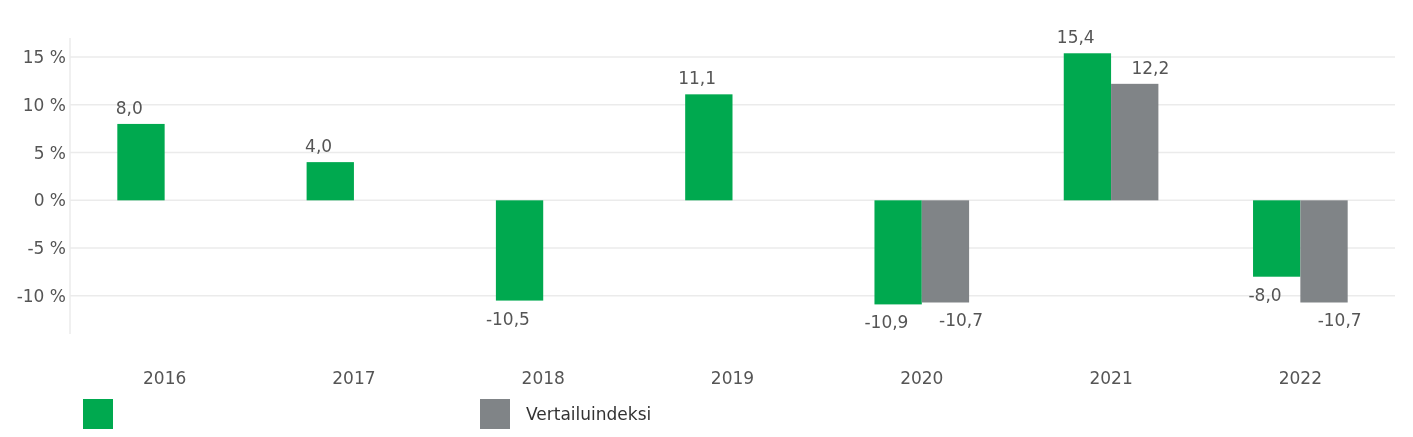 This screenshot has height=437, width=1413. I want to click on data-label: -10,9, so click(886, 322).